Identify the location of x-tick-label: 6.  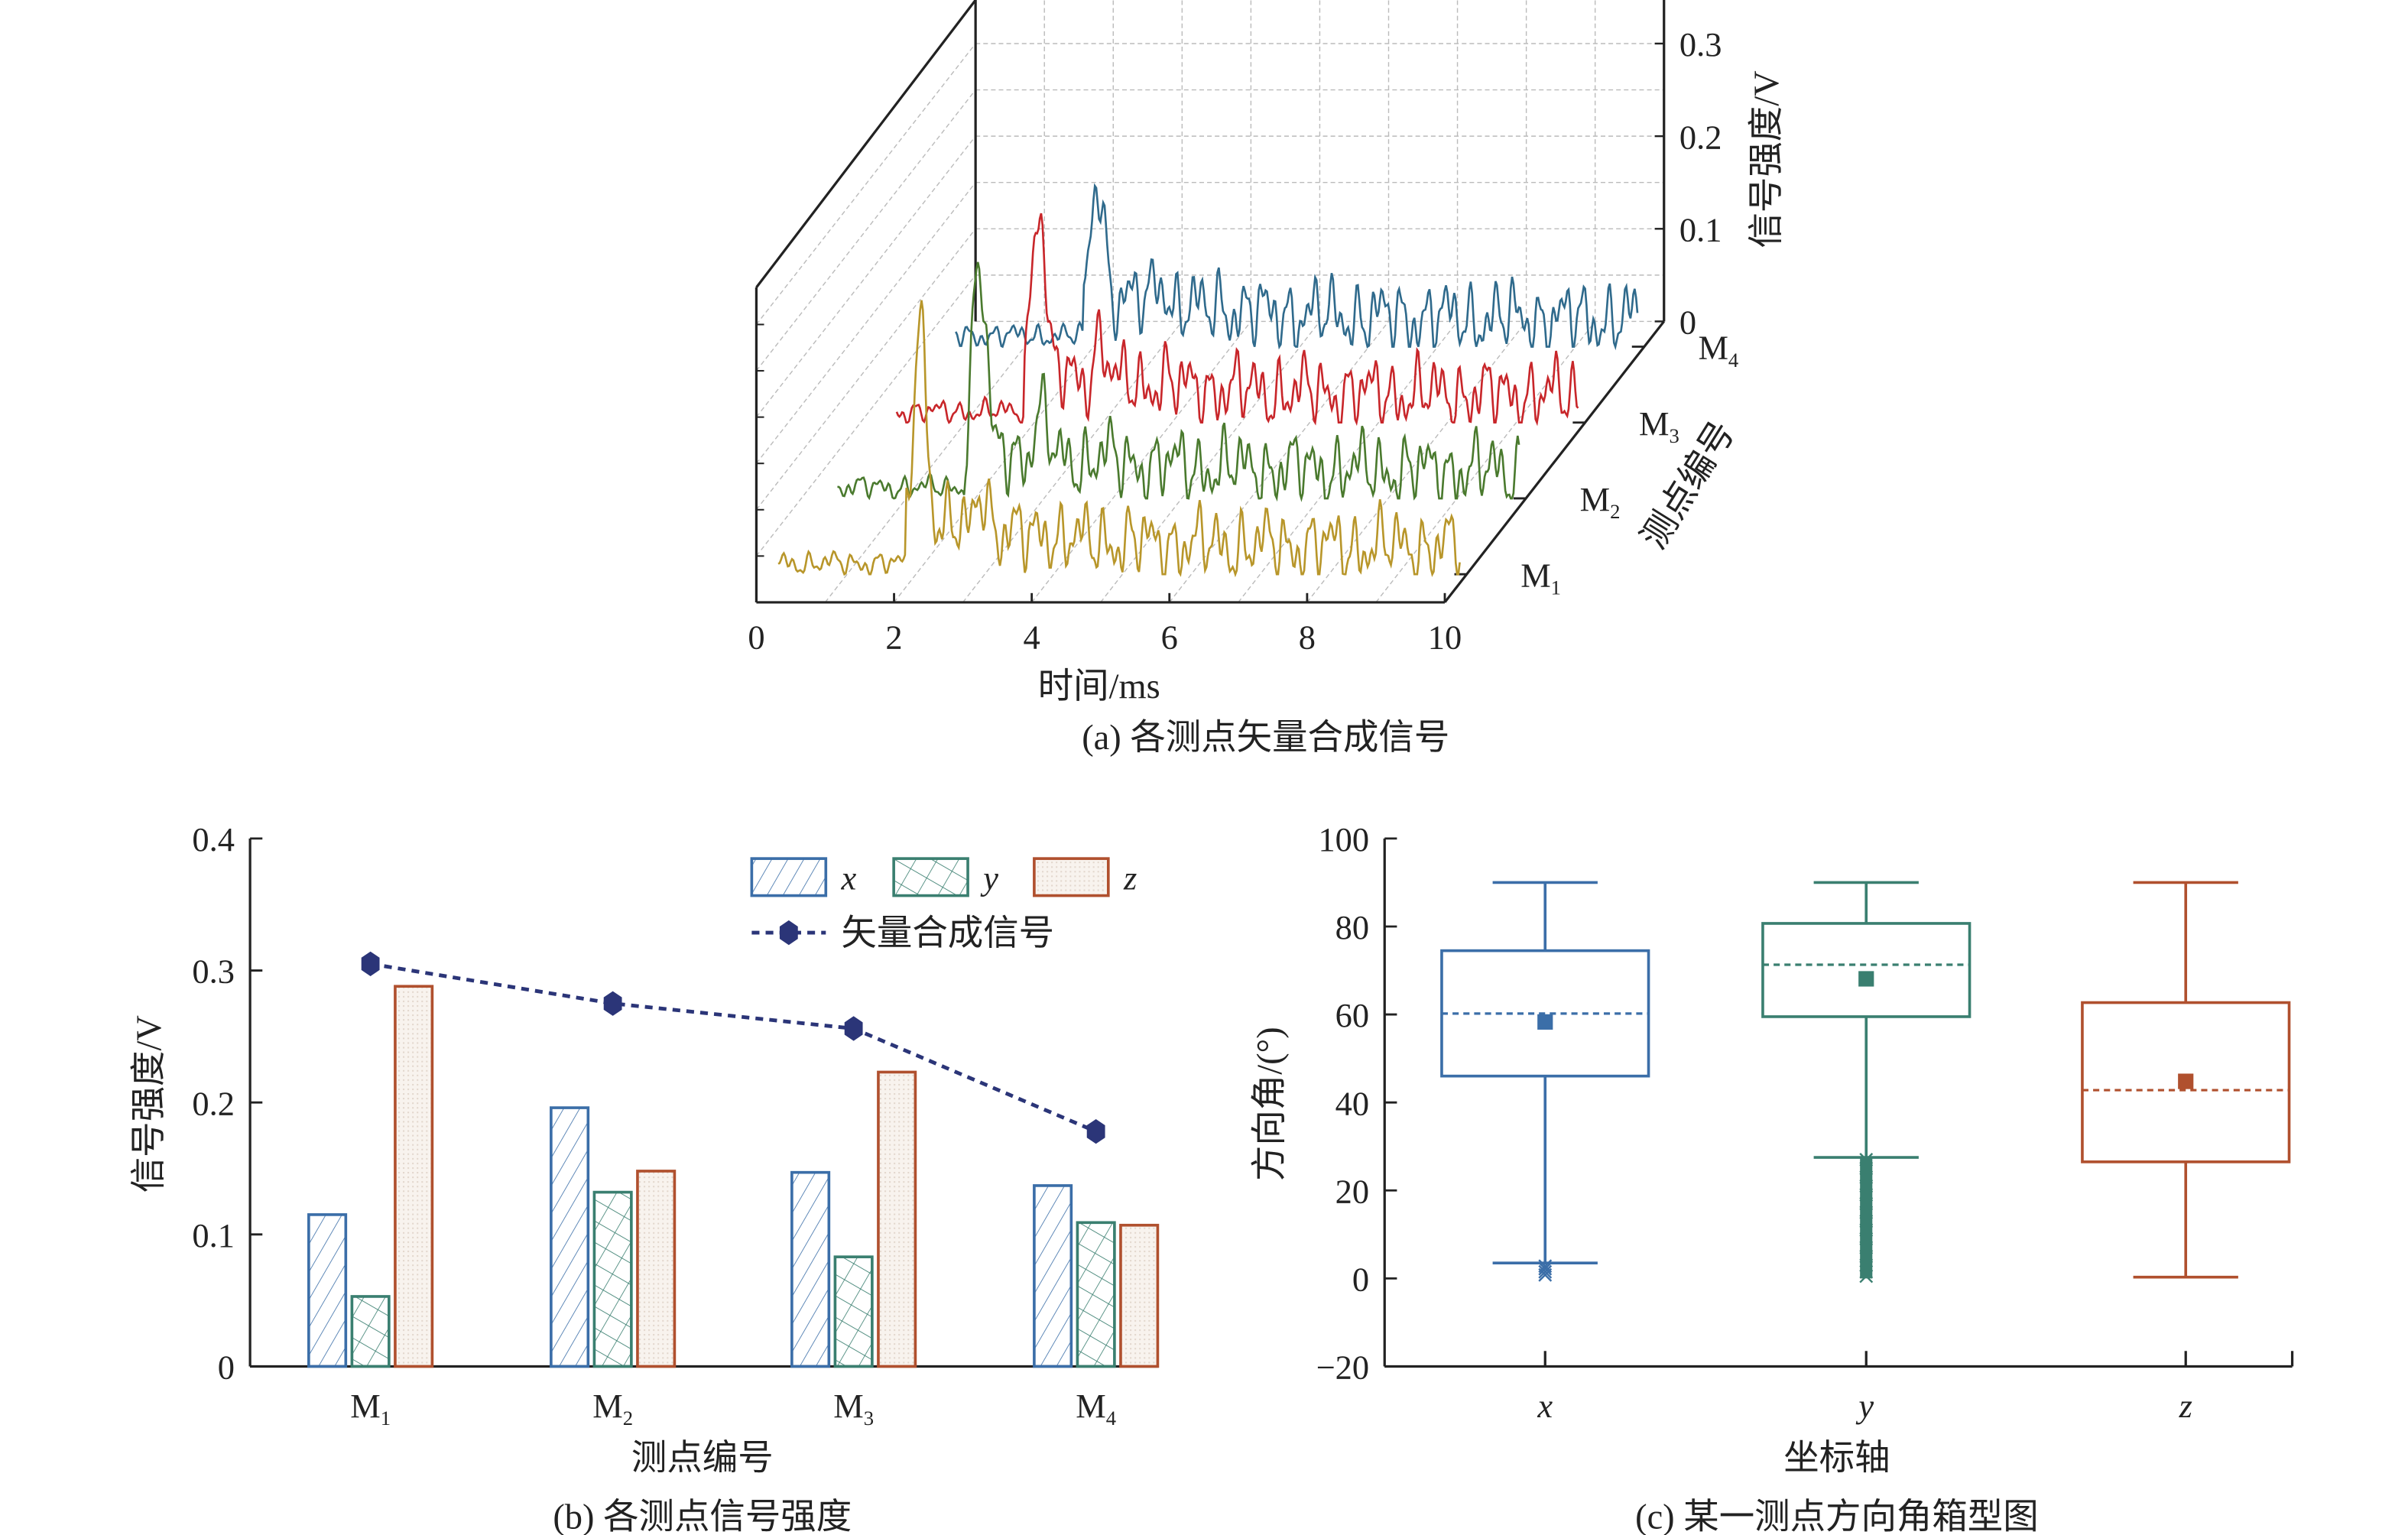
(1169, 637).